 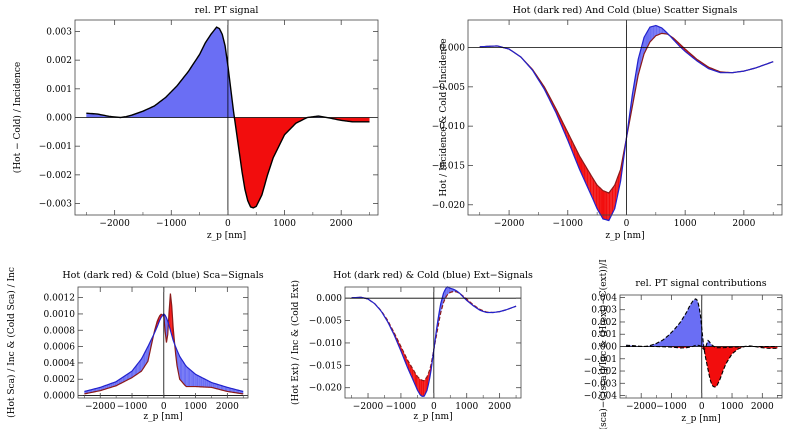 I want to click on p1-ytick-label: 0.001, so click(x=59, y=90).